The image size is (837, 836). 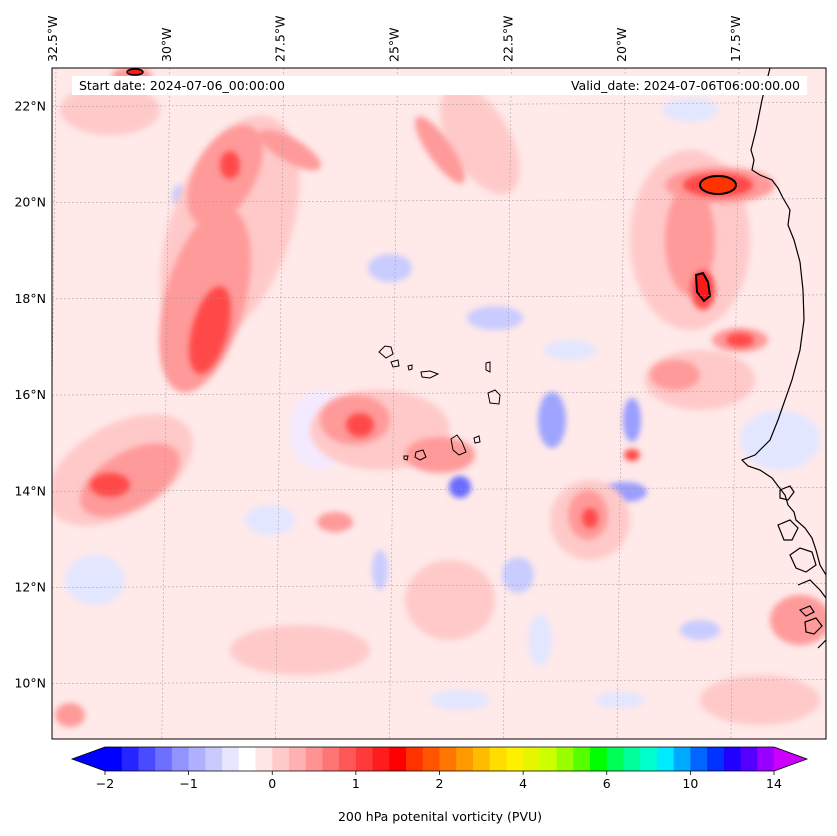 What do you see at coordinates (166, 44) in the screenshot?
I see `longitude-tick-label: 30°W` at bounding box center [166, 44].